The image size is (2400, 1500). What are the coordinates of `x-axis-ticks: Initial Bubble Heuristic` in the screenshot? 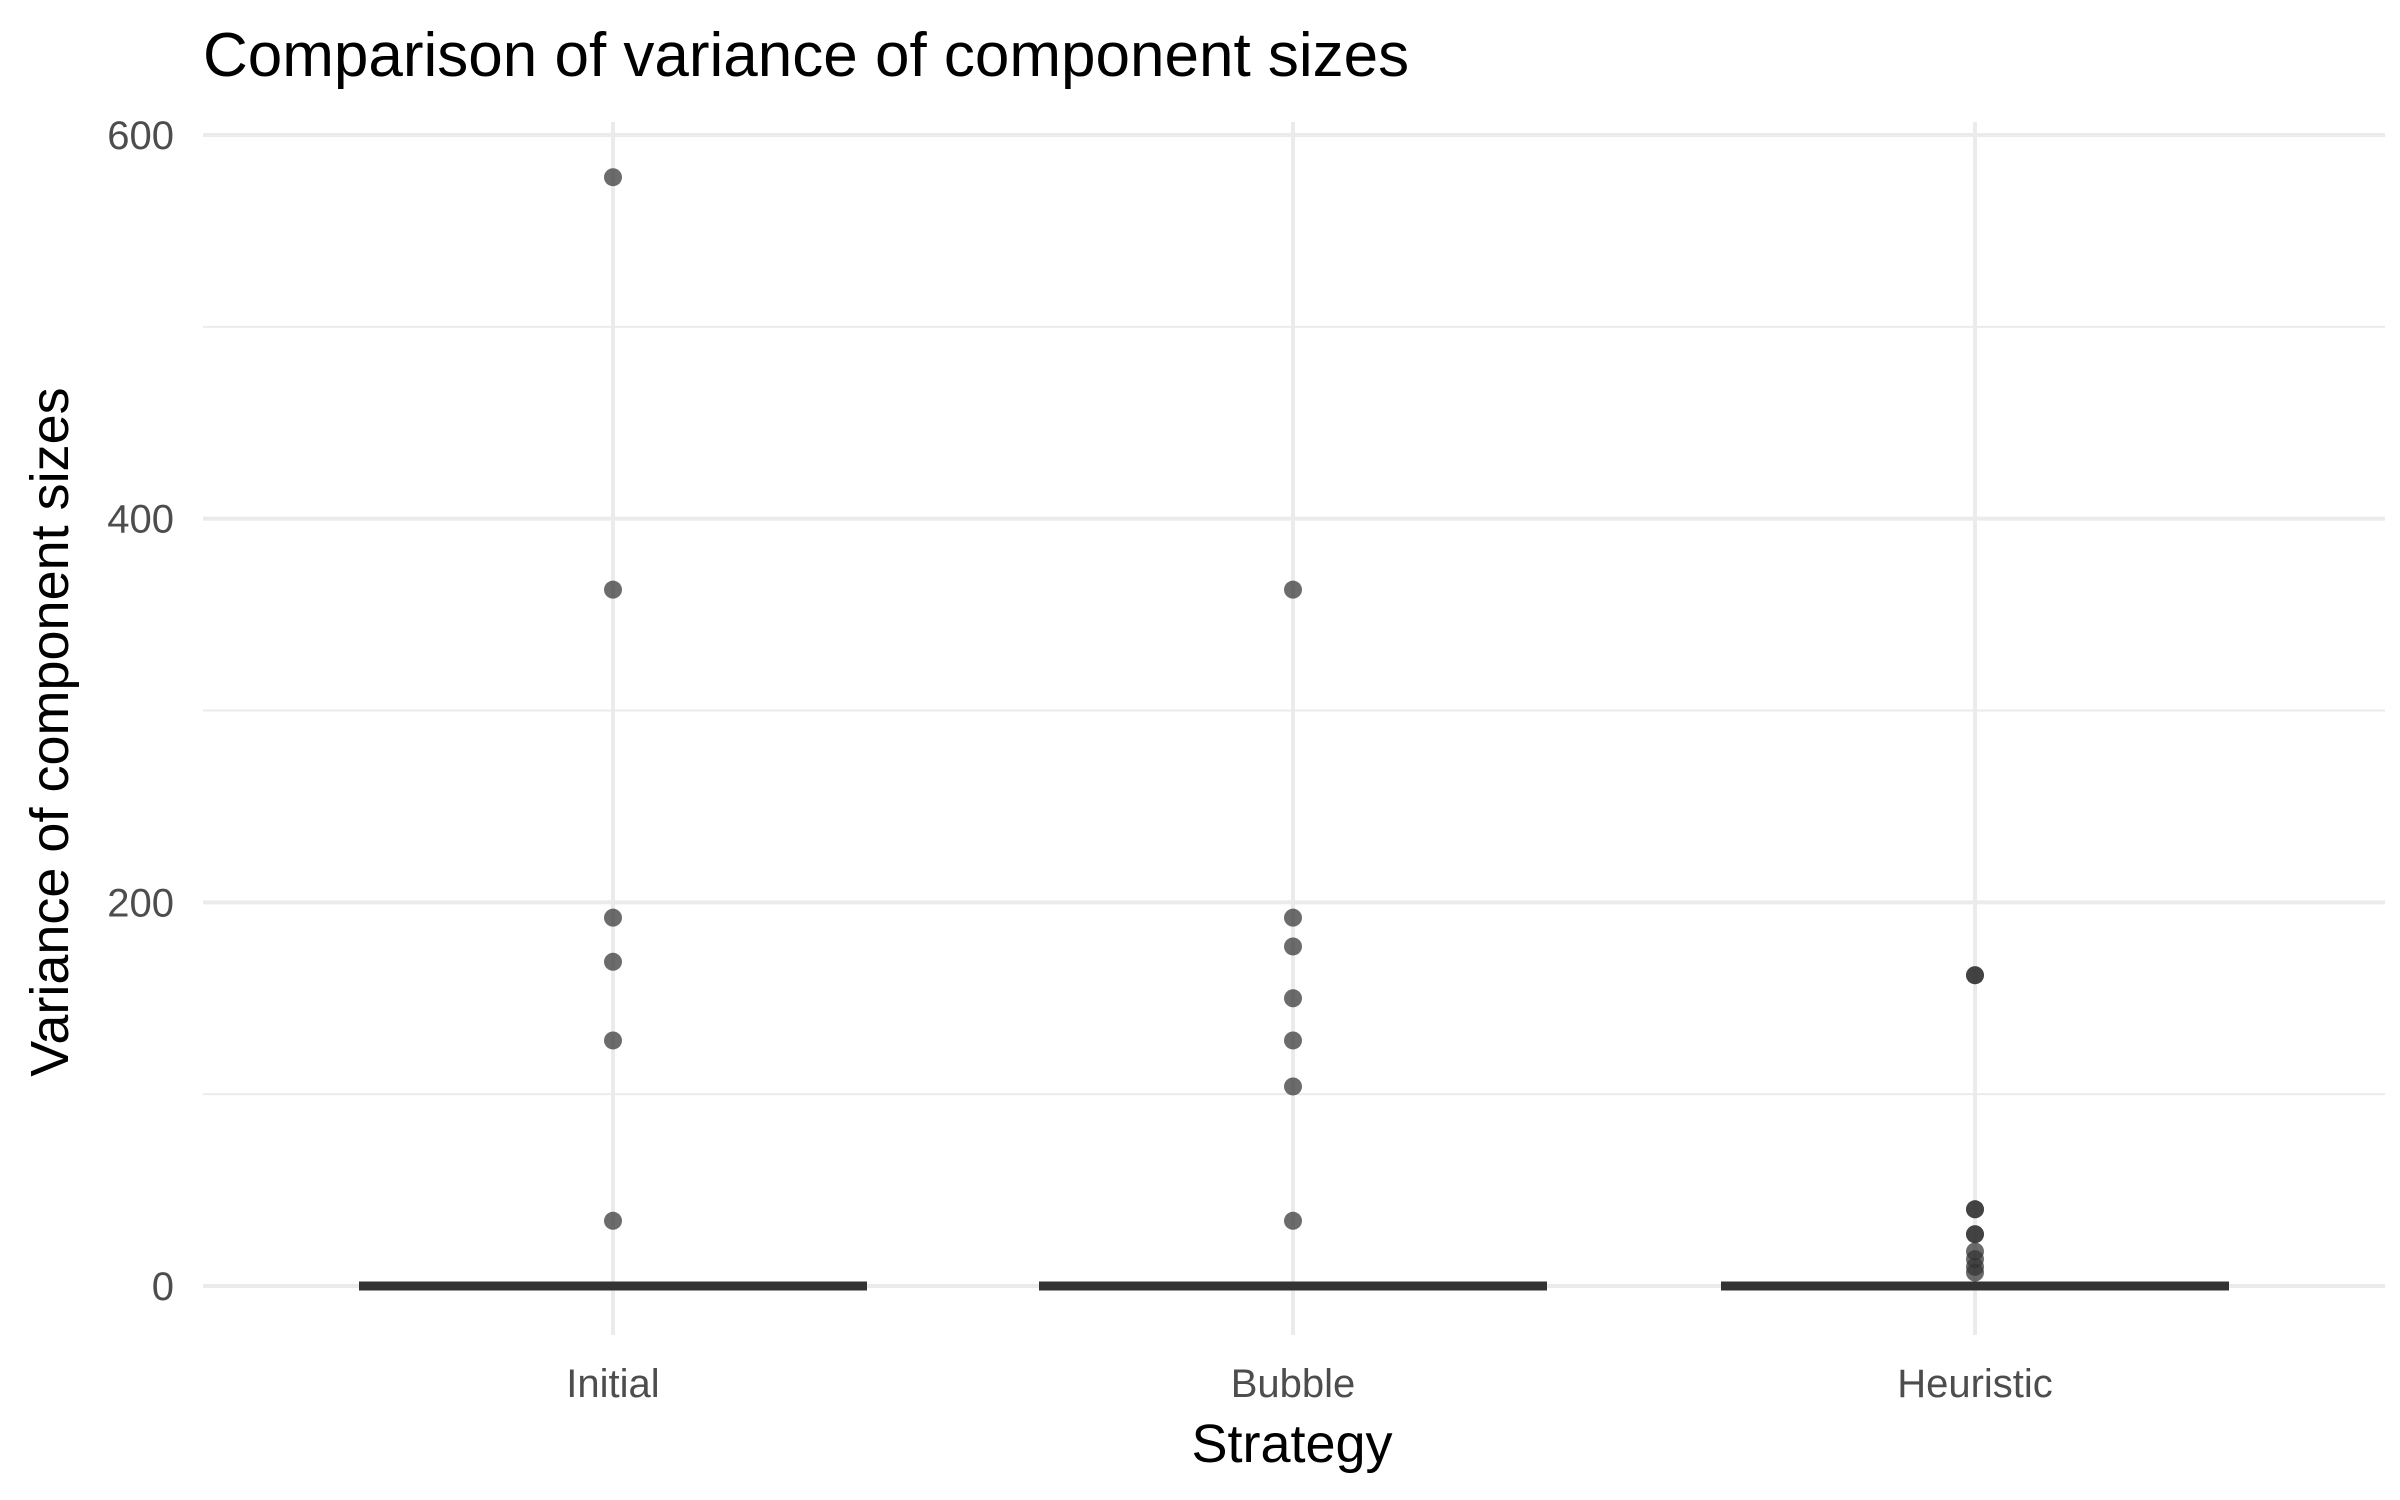 It's located at (1309, 1384).